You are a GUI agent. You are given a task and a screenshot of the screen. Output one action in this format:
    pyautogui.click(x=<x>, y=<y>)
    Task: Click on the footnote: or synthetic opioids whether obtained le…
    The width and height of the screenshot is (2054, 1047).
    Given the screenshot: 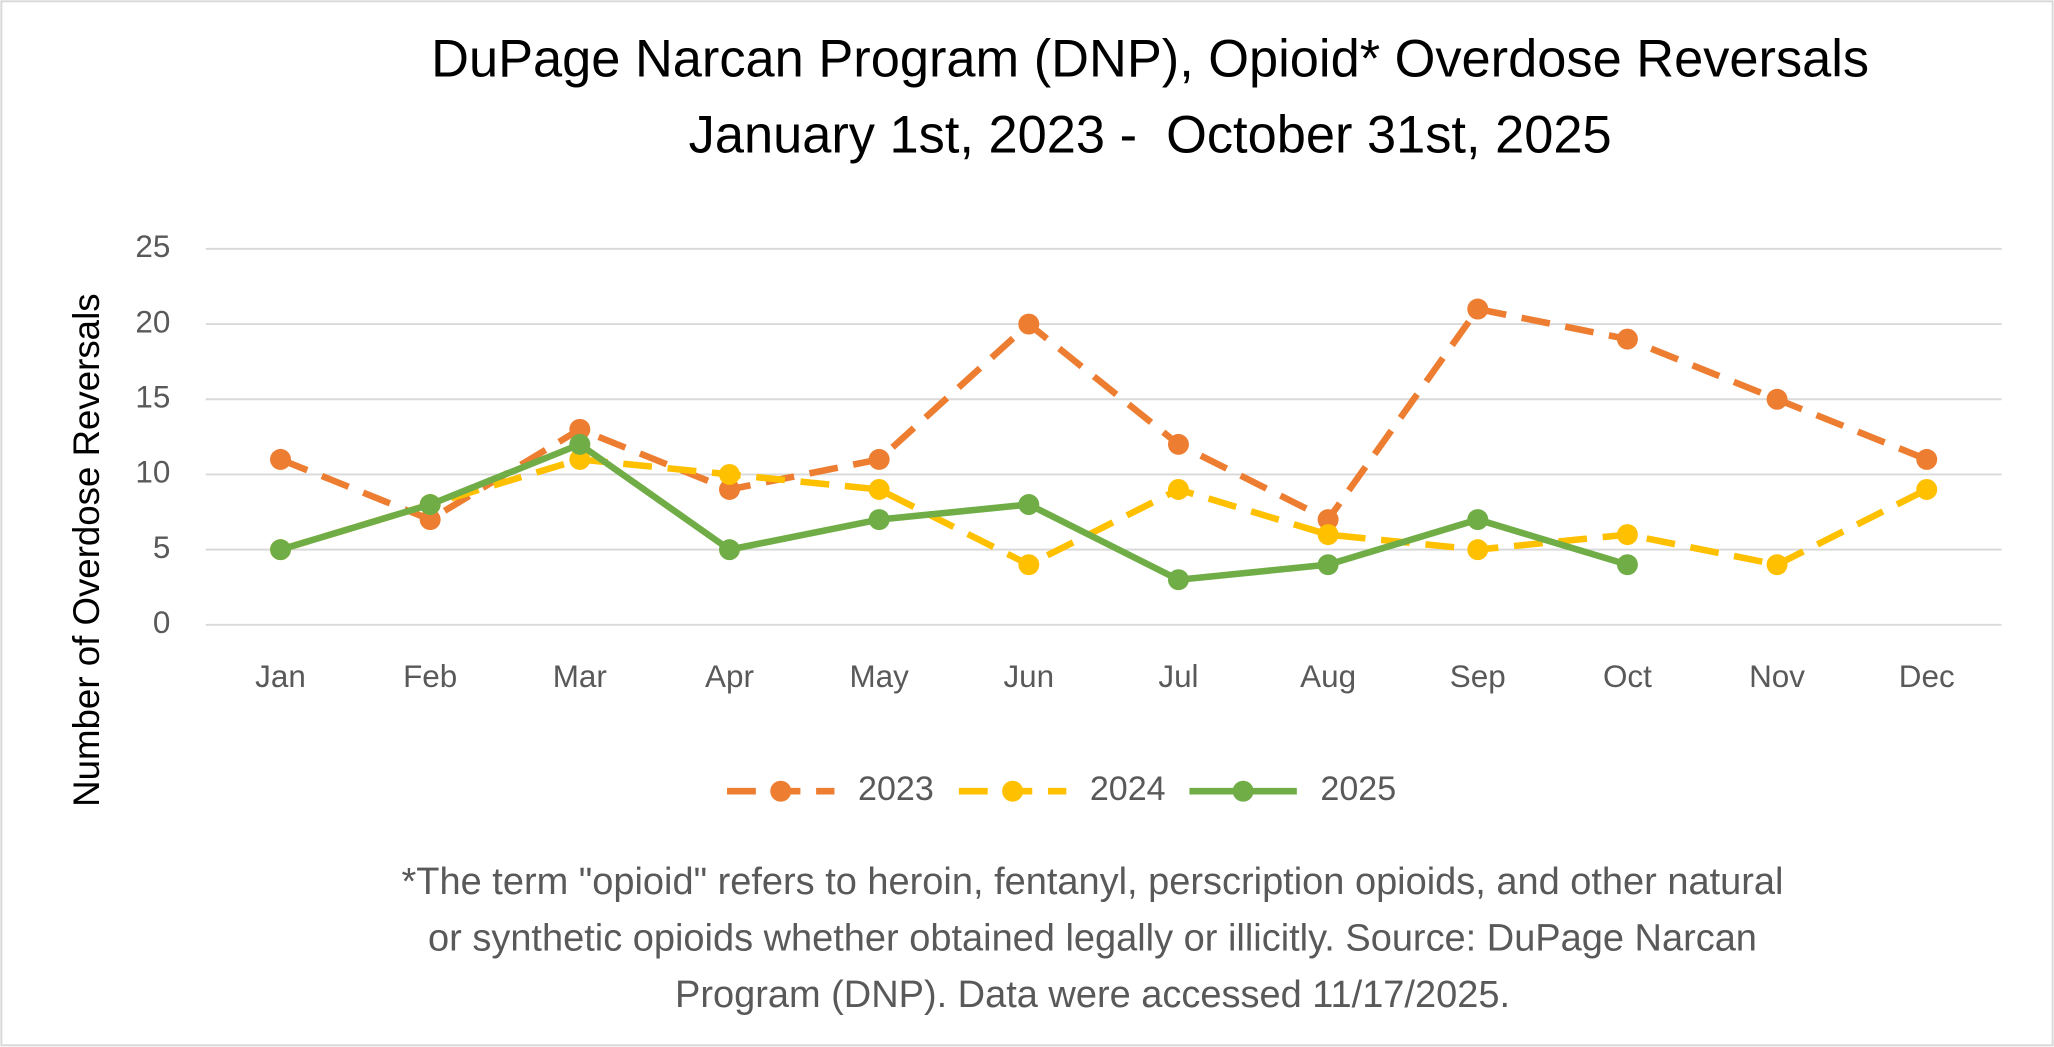 What is the action you would take?
    pyautogui.click(x=1092, y=939)
    